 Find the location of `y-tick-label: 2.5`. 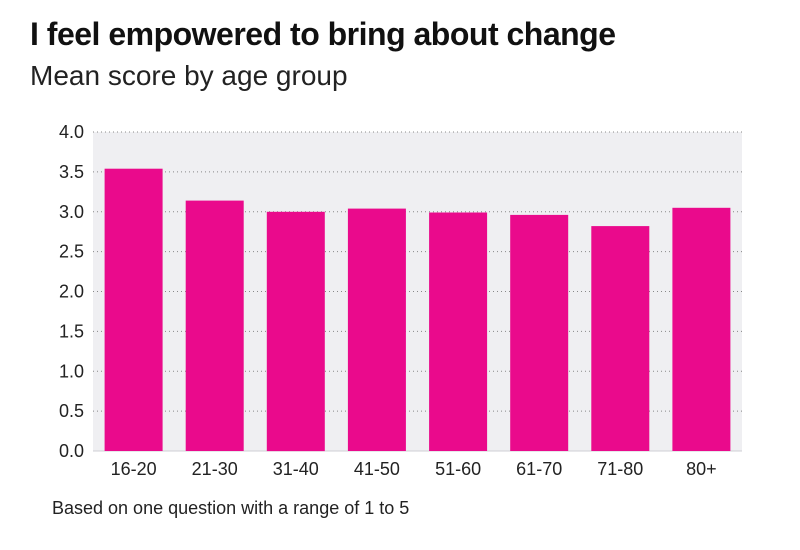

y-tick-label: 2.5 is located at coordinates (71, 252).